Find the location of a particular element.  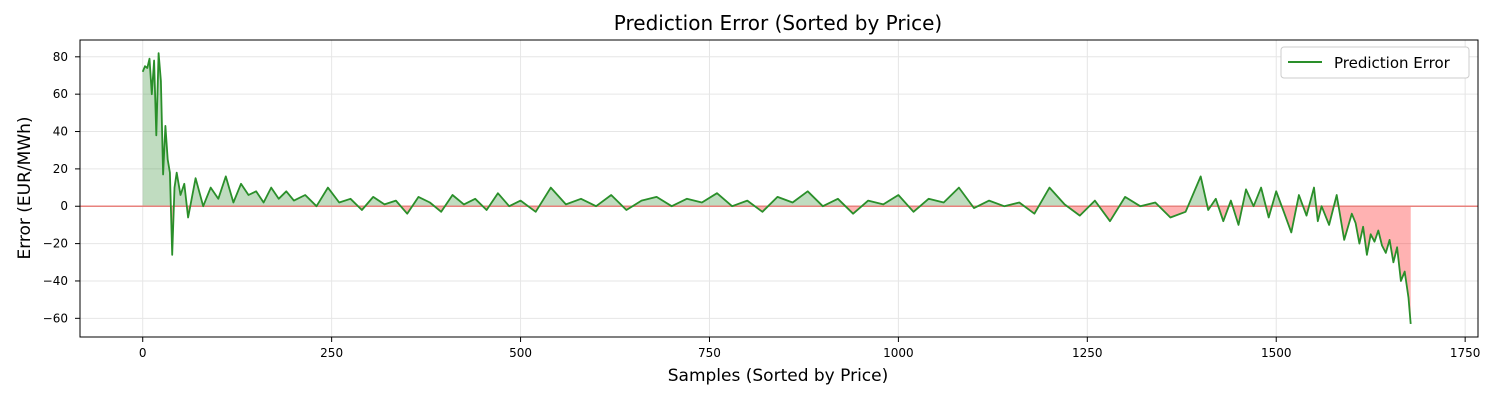

x-tick-label: 1000 is located at coordinates (898, 353).